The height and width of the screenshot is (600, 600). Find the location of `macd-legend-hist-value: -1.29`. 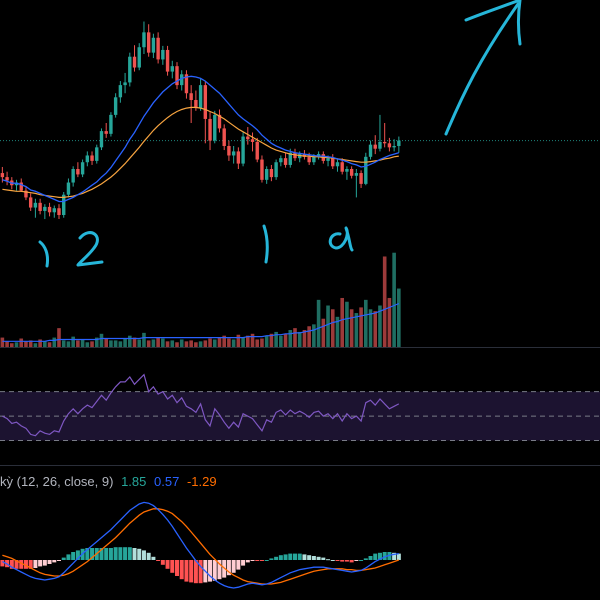

macd-legend-hist-value: -1.29 is located at coordinates (201, 481).